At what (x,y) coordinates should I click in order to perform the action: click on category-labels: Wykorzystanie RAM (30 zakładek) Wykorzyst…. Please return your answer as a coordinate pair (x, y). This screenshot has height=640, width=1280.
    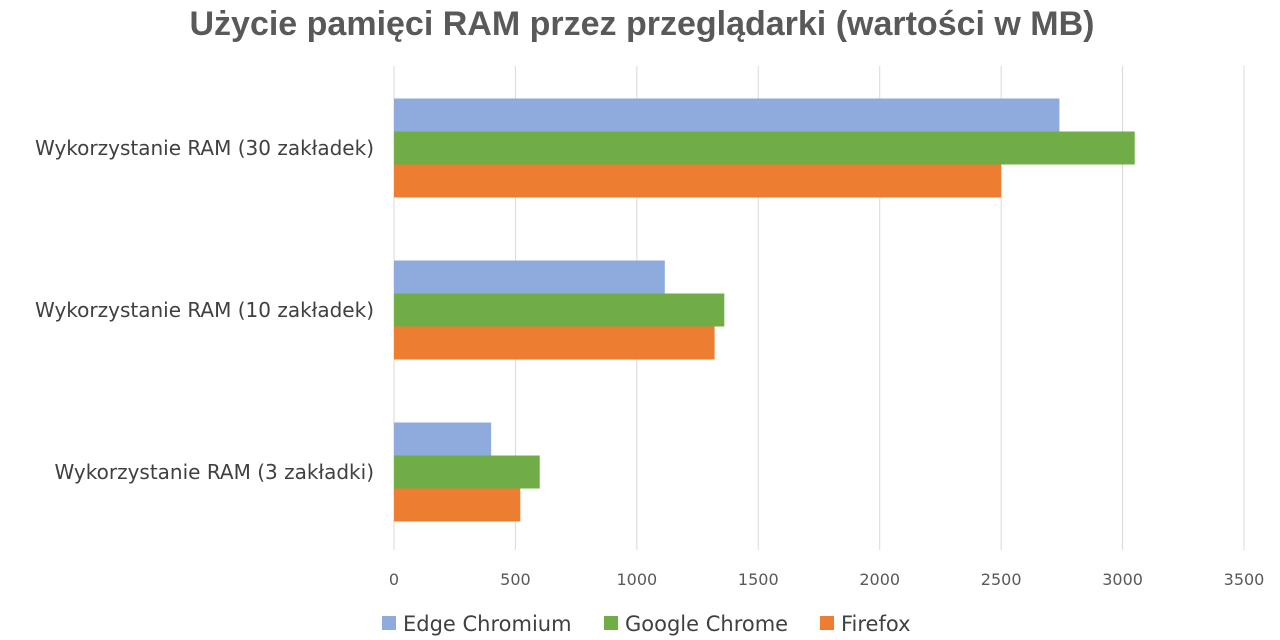
    Looking at the image, I should click on (204, 310).